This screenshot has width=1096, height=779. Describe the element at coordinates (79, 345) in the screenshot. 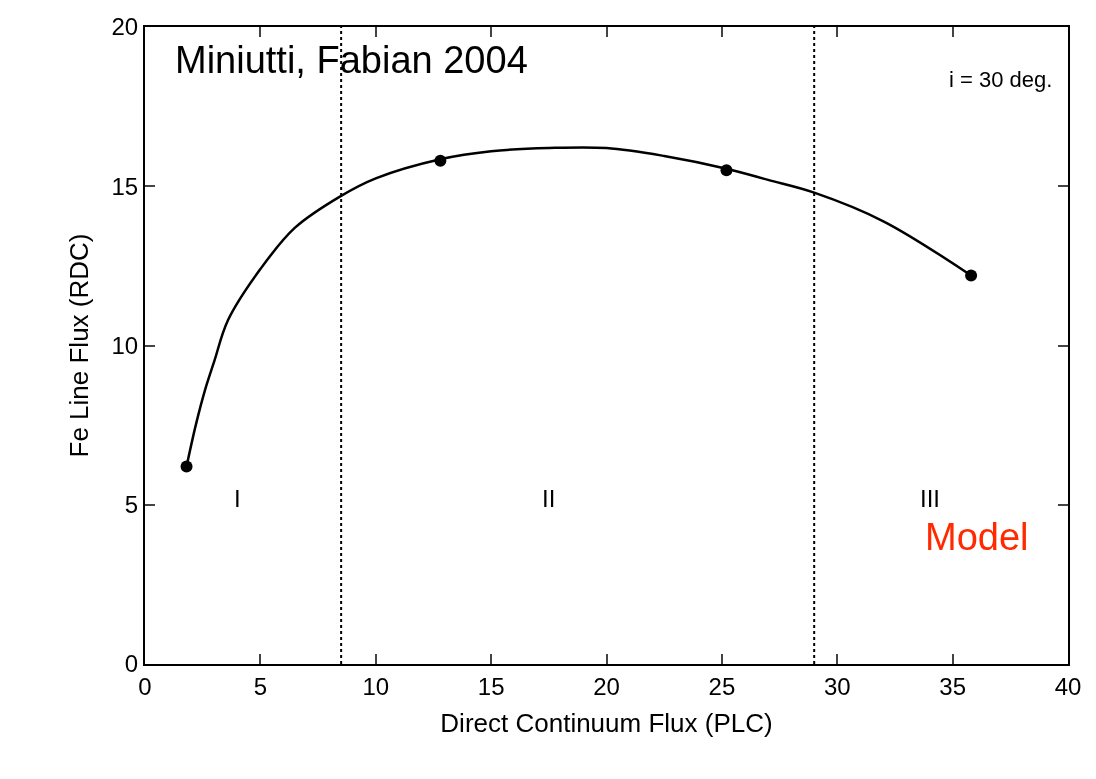

I see `y-axis-title: Fe Line Flux (RDC)` at that location.